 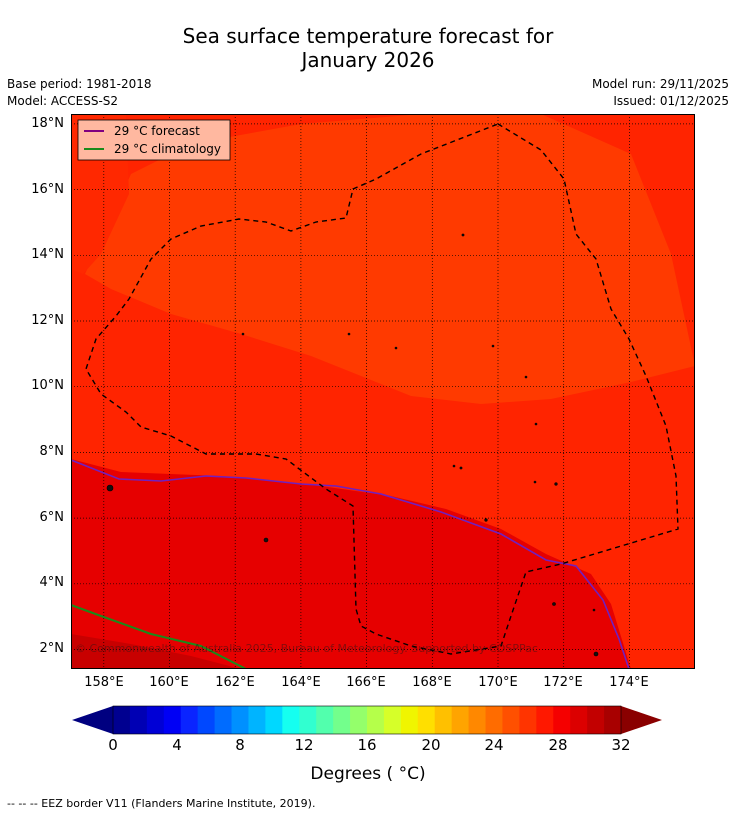 What do you see at coordinates (366, 682) in the screenshot?
I see `lon-label-166e: 166°E` at bounding box center [366, 682].